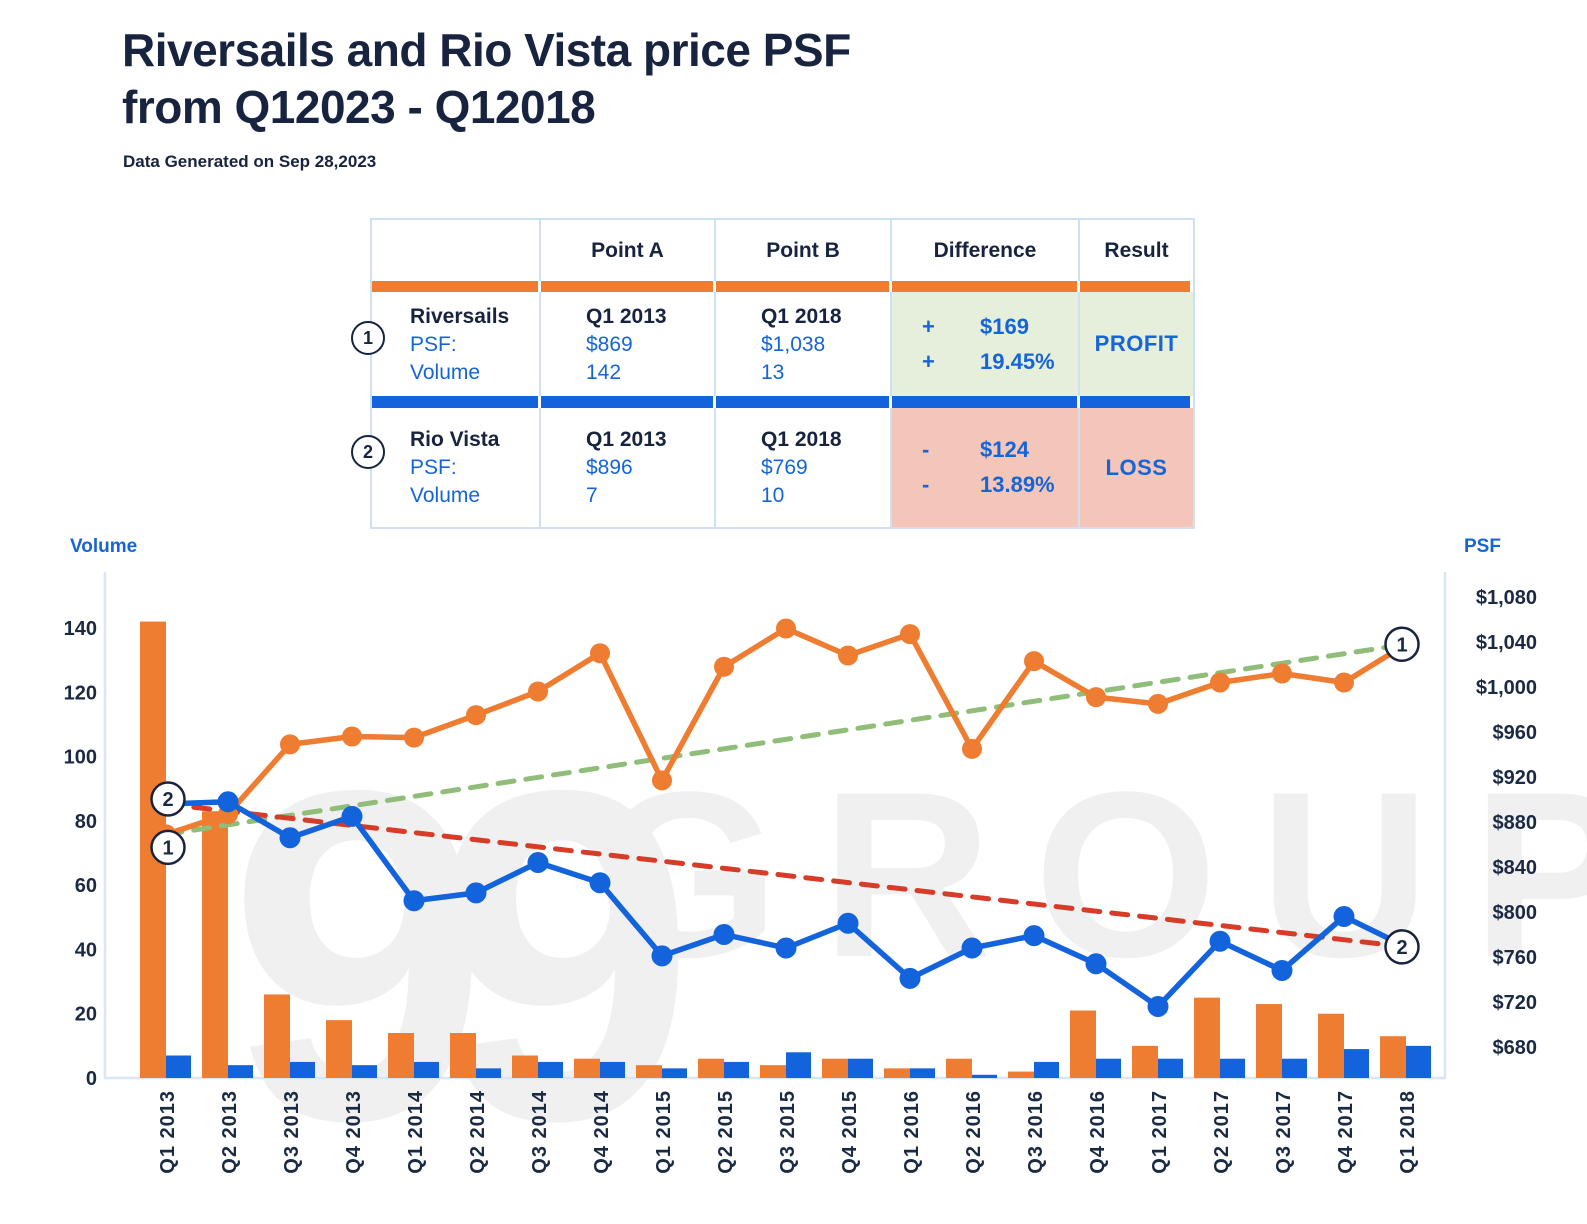 Image resolution: width=1587 pixels, height=1224 pixels. I want to click on svg-text: 20, so click(86, 1015).